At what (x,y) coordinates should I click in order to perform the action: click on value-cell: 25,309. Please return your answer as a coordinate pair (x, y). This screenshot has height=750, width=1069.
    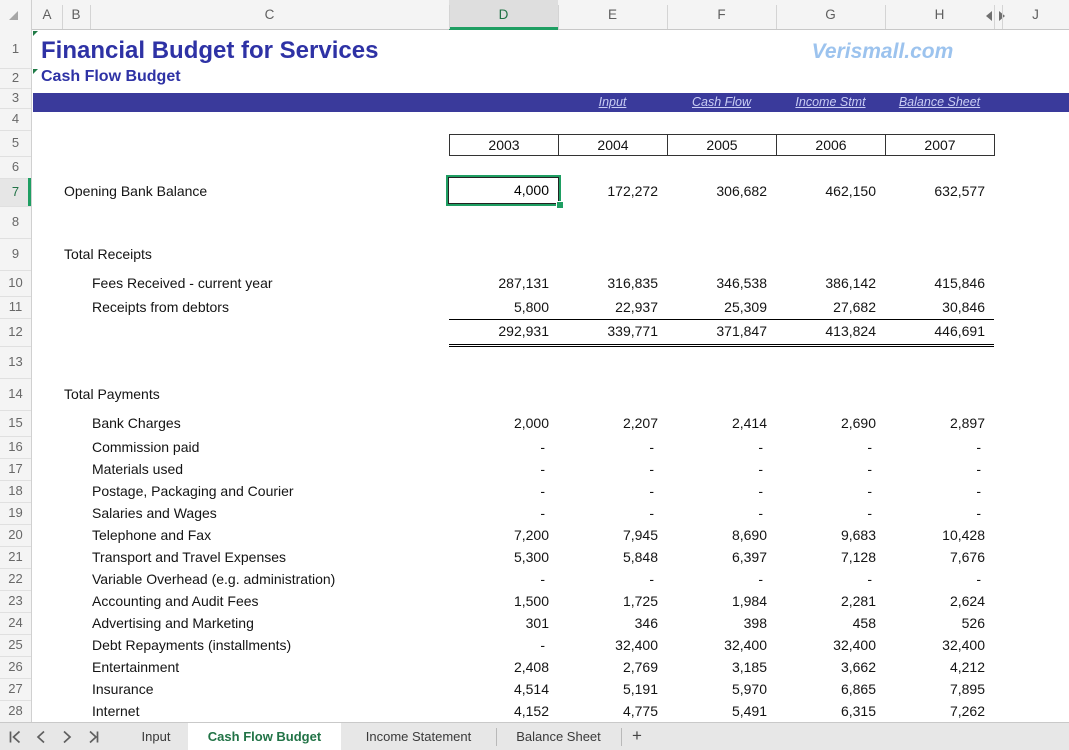
    Looking at the image, I should click on (745, 307).